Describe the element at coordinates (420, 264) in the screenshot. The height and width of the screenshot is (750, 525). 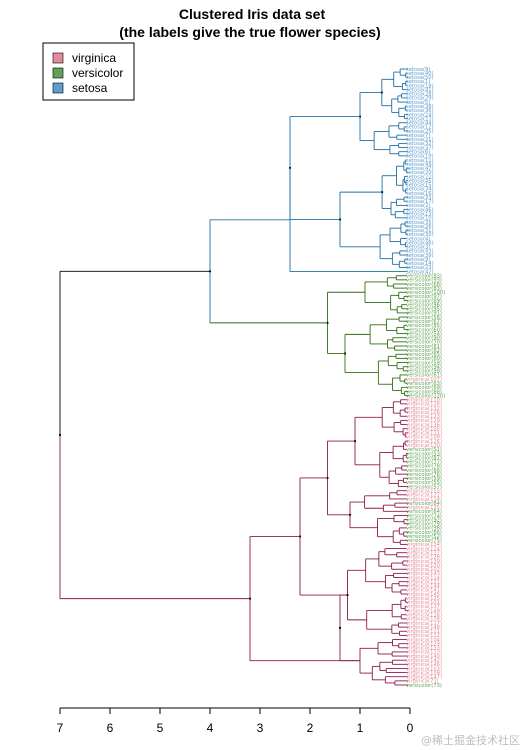
I see `leaf-label: setosa(14)` at that location.